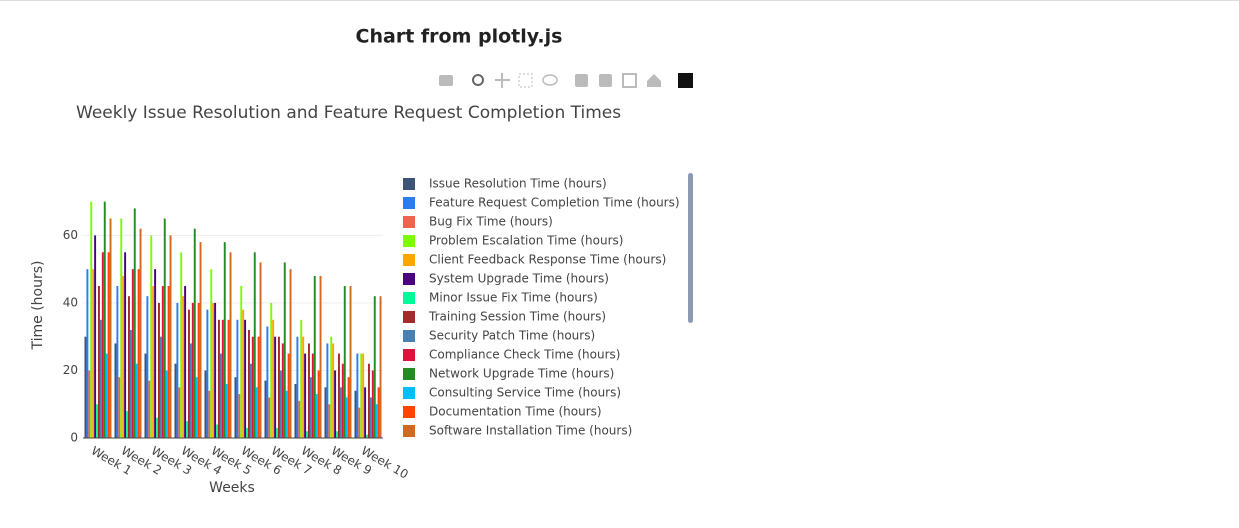 This screenshot has width=1239, height=528. What do you see at coordinates (566, 80) in the screenshot?
I see `toolbar` at bounding box center [566, 80].